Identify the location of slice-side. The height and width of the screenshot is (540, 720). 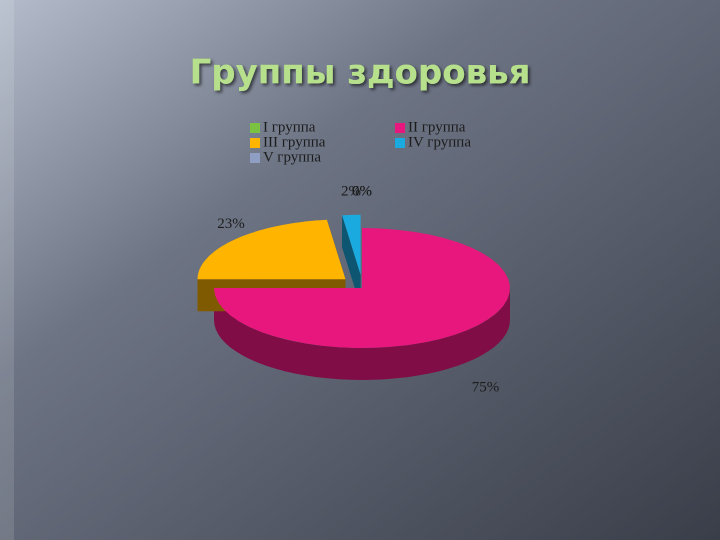
(362, 334).